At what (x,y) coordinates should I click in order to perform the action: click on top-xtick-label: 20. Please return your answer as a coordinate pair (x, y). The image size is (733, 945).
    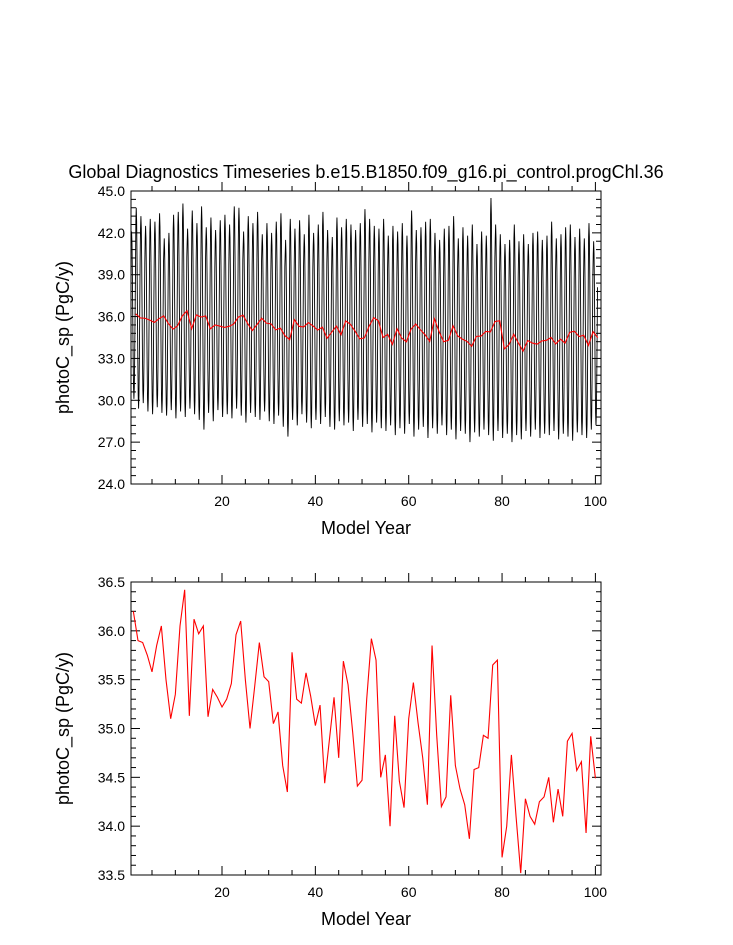
    Looking at the image, I should click on (222, 501).